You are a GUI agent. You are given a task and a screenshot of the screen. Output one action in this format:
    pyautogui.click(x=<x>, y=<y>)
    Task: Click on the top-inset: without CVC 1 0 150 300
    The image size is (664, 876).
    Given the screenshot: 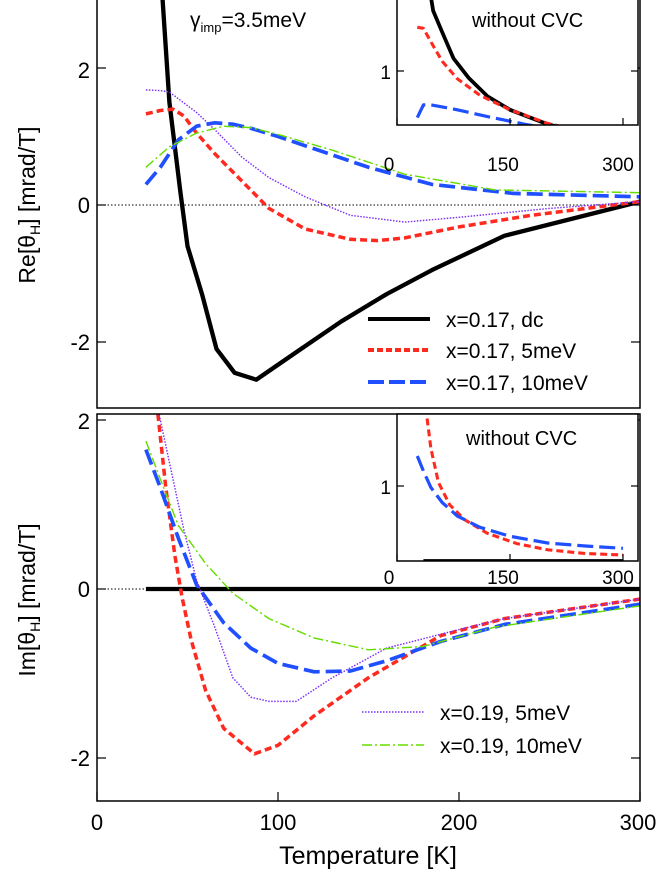 What is the action you would take?
    pyautogui.click(x=509, y=88)
    